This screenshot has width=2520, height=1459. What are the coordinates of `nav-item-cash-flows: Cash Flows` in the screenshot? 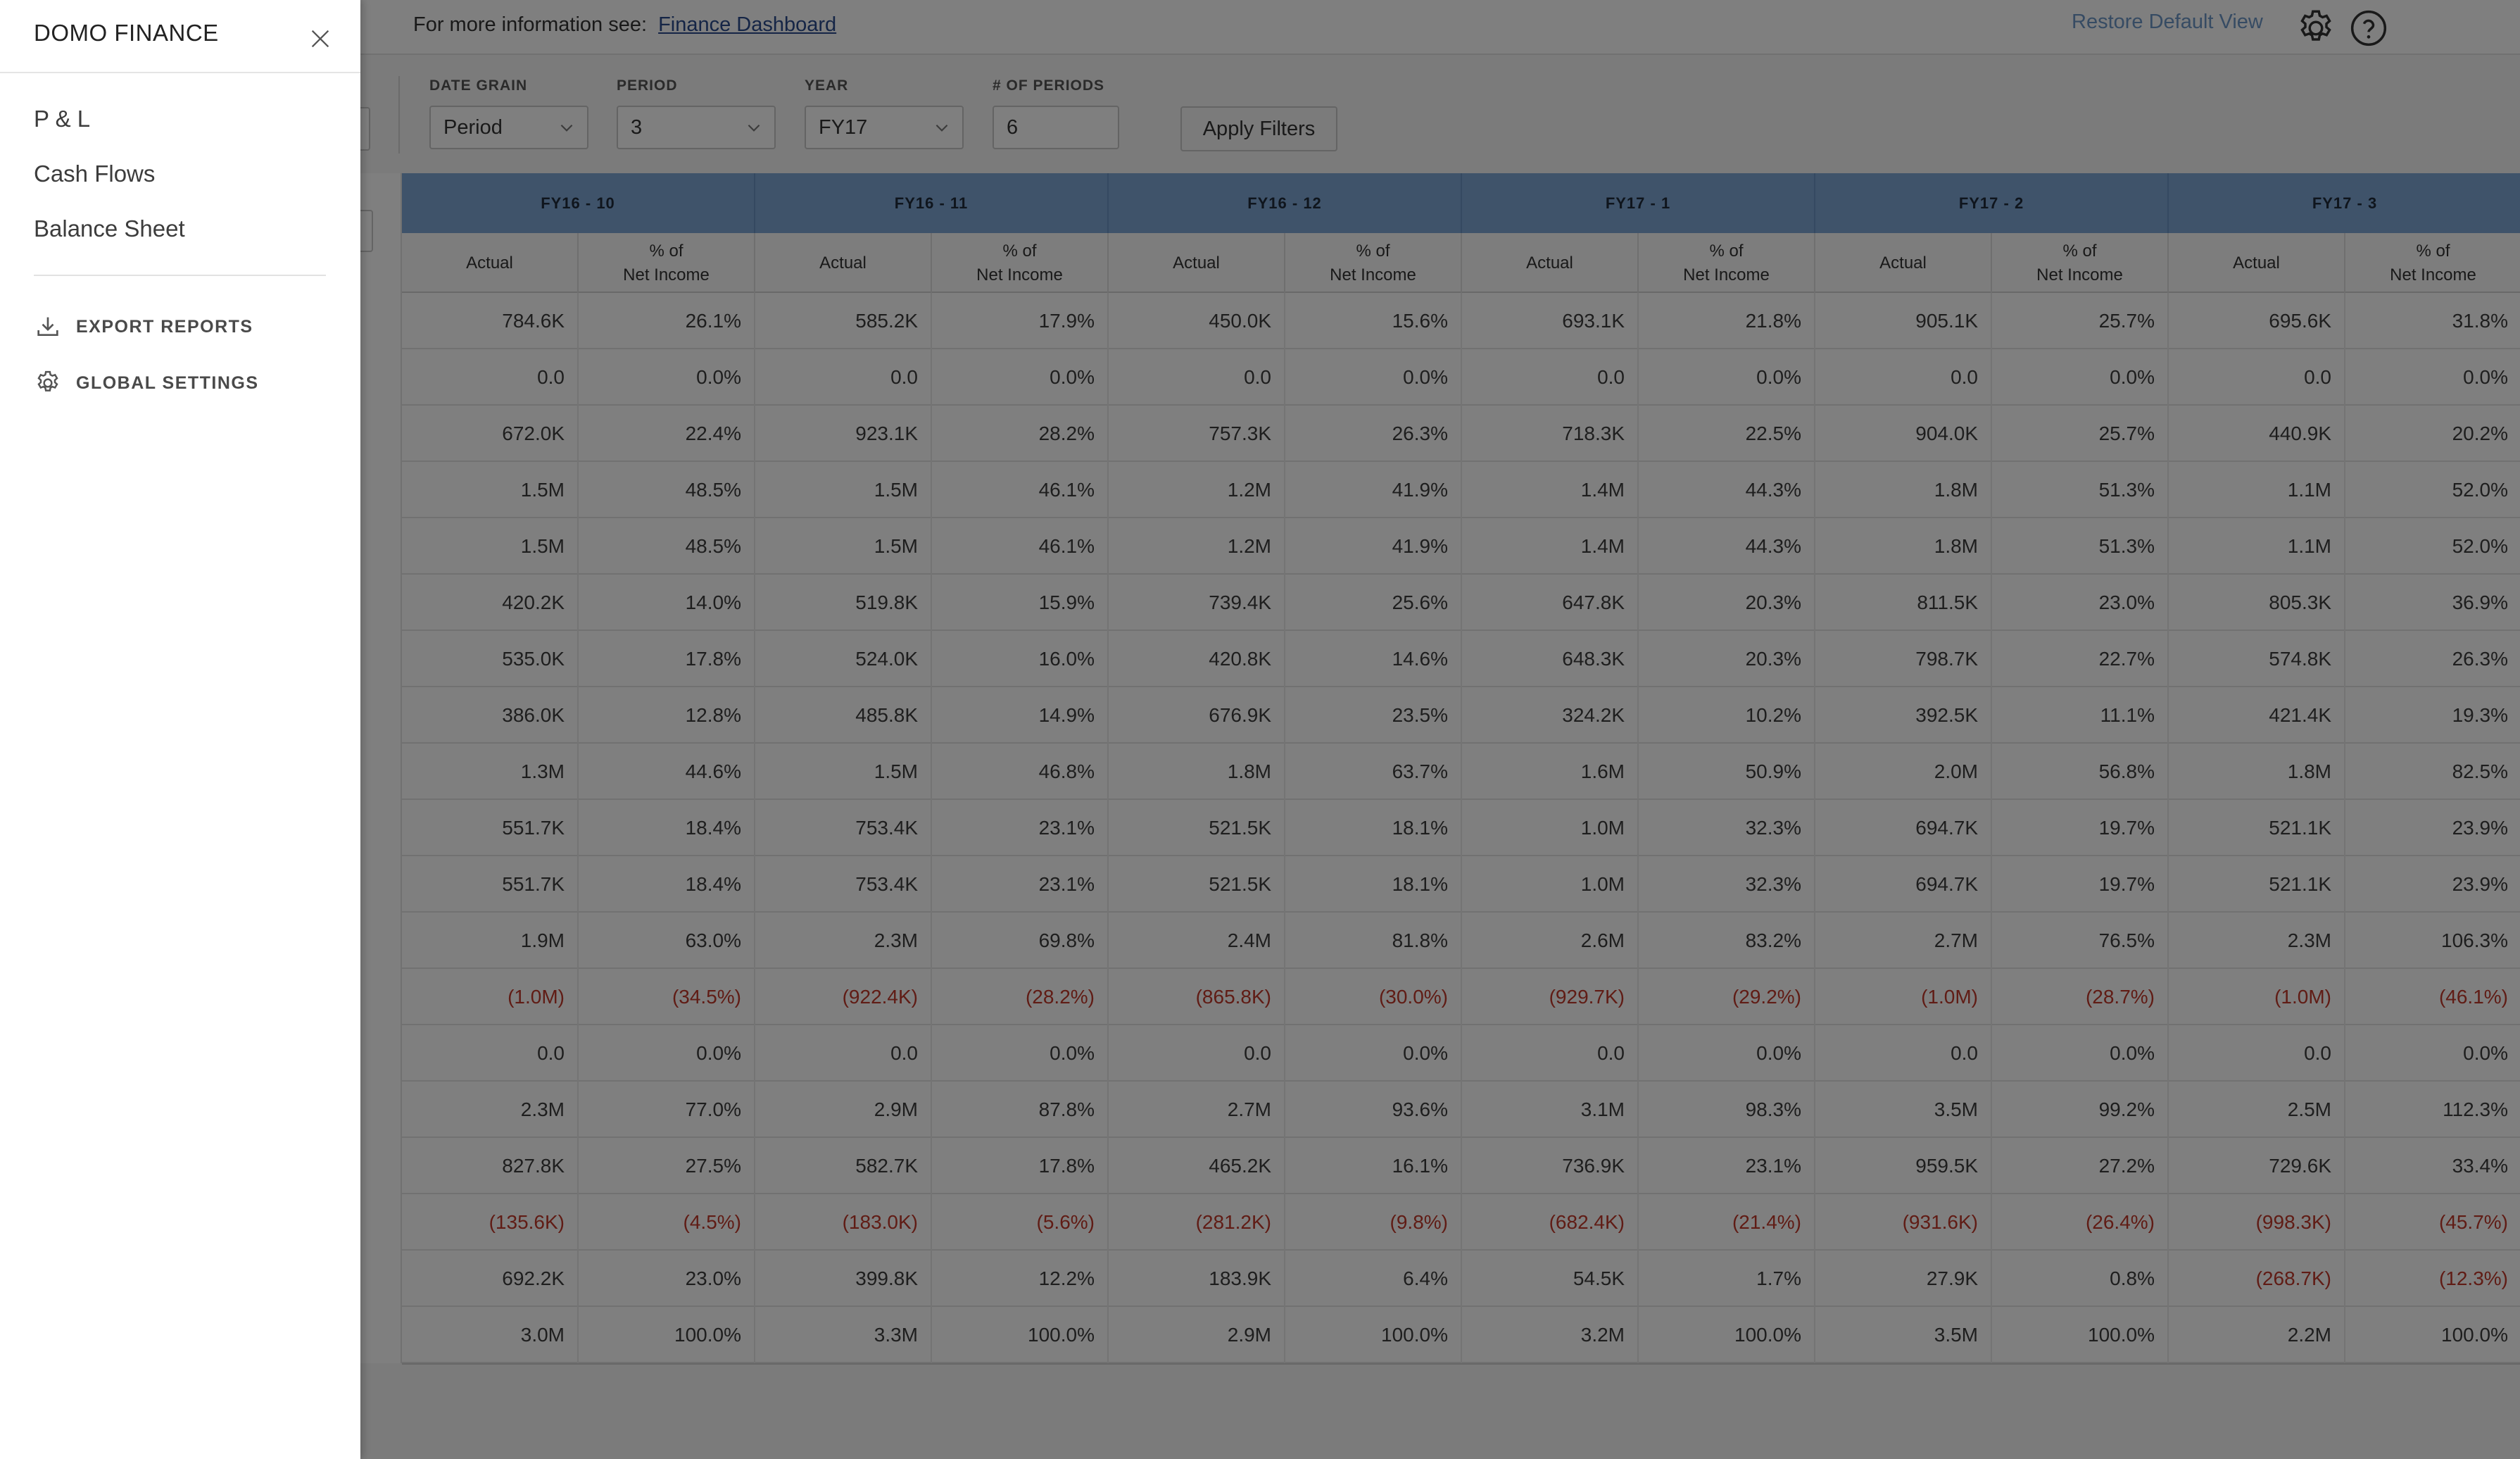 It's located at (95, 174).